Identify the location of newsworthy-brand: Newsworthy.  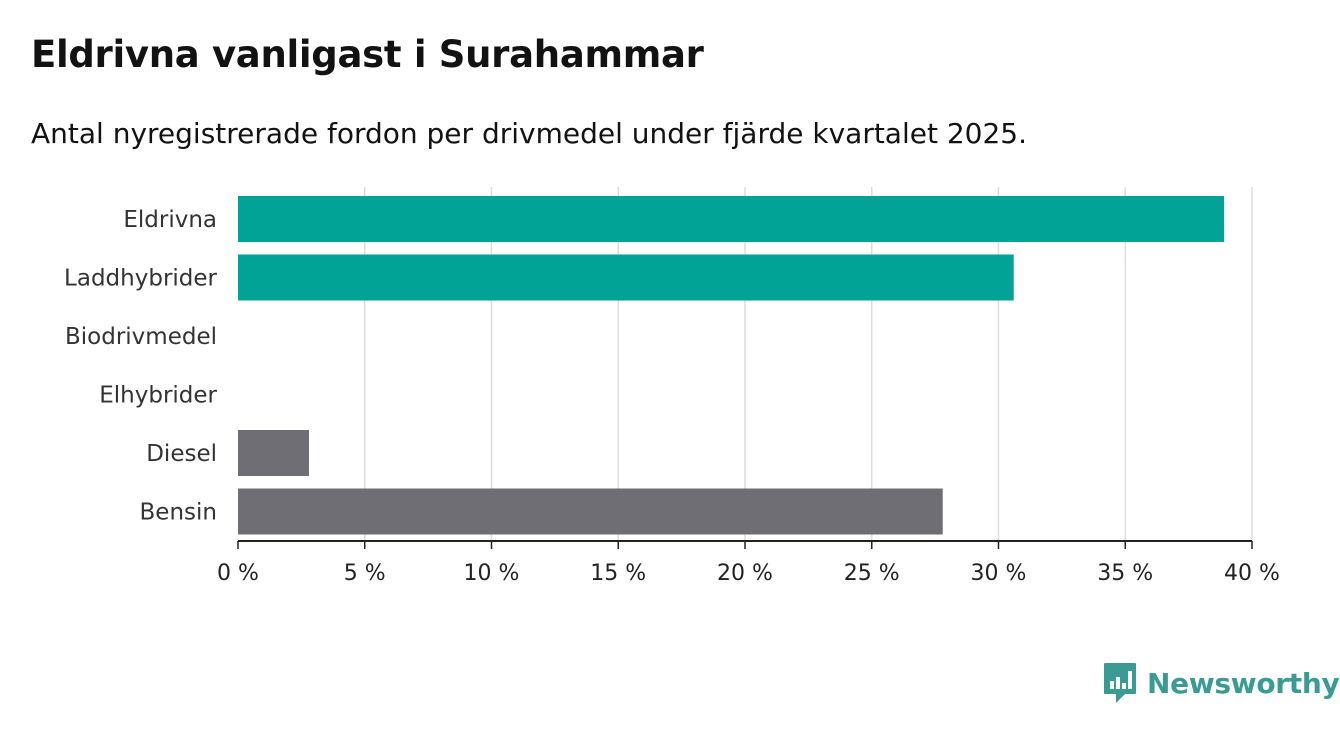
(1221, 683).